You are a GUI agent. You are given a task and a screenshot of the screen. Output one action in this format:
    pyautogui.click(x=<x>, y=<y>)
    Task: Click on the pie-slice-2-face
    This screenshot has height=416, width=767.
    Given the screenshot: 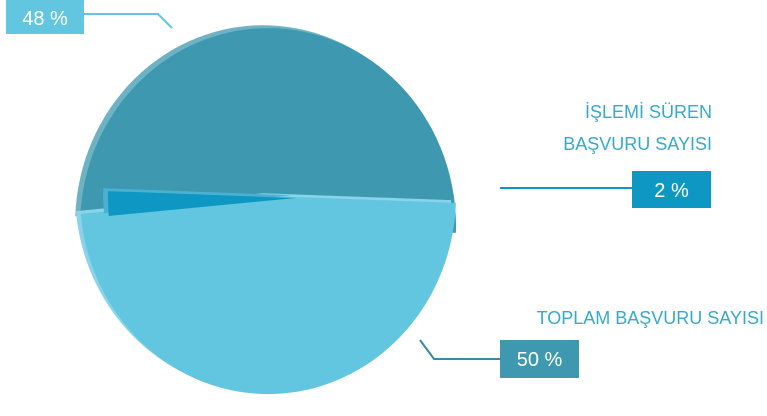 What is the action you would take?
    pyautogui.click(x=202, y=203)
    